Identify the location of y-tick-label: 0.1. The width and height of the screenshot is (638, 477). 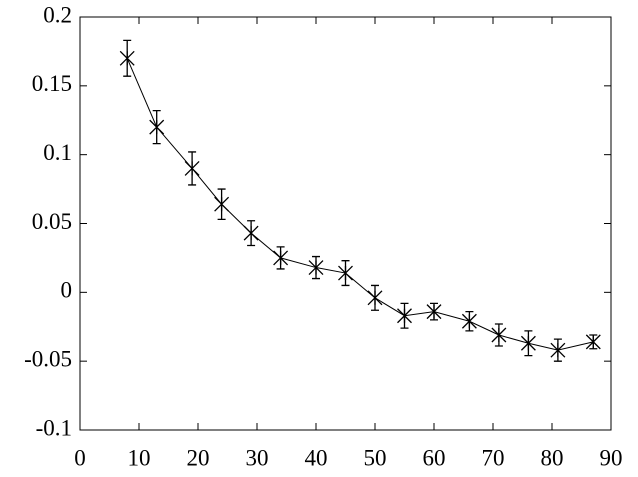
(57, 152).